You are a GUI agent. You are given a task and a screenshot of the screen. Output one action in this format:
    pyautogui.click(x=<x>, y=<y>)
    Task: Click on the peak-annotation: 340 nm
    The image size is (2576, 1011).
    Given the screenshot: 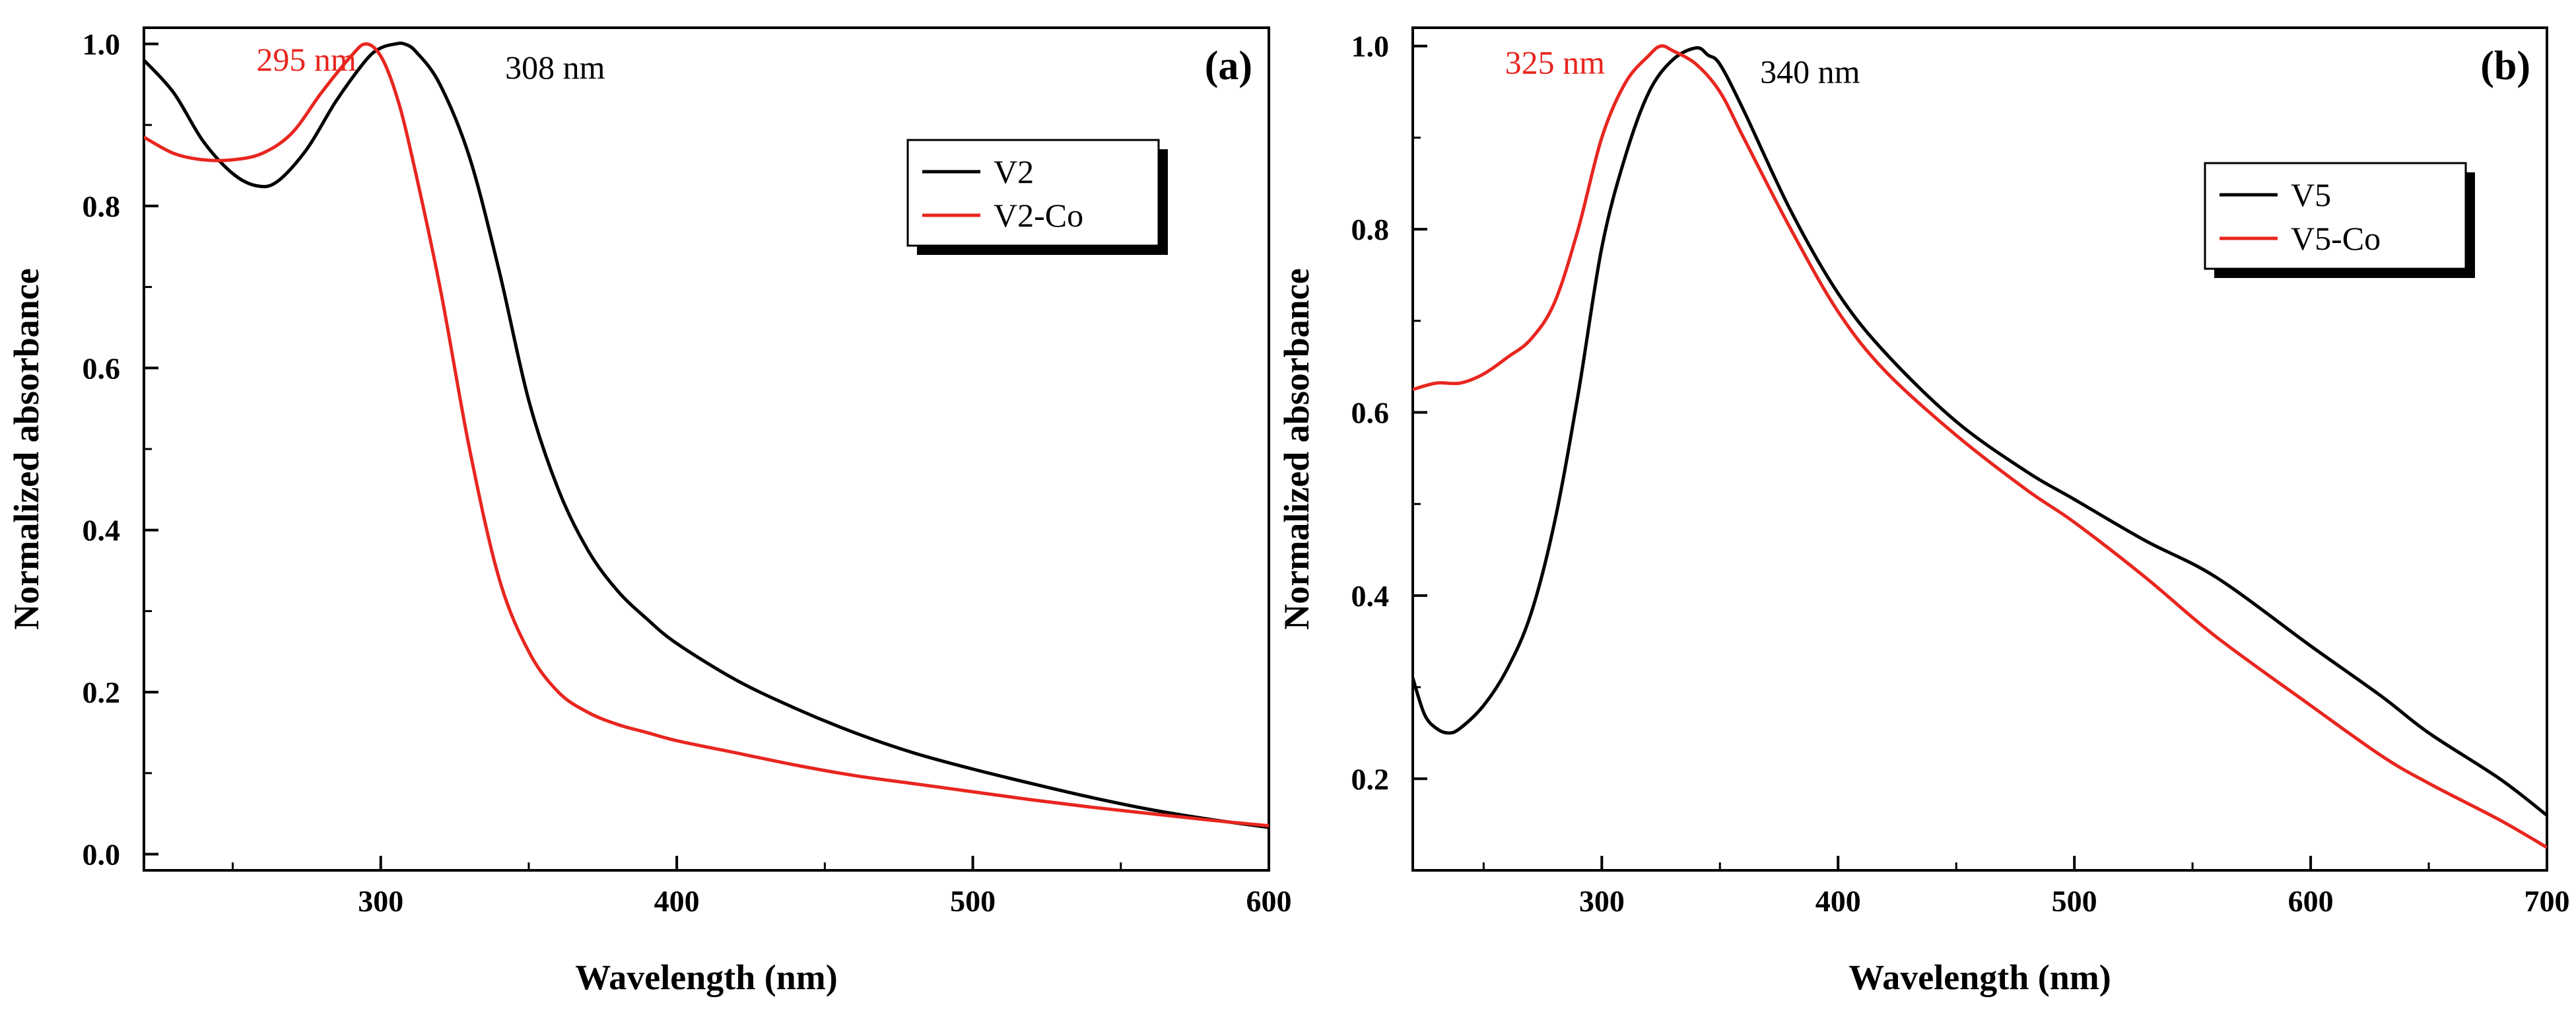 What is the action you would take?
    pyautogui.click(x=1810, y=71)
    